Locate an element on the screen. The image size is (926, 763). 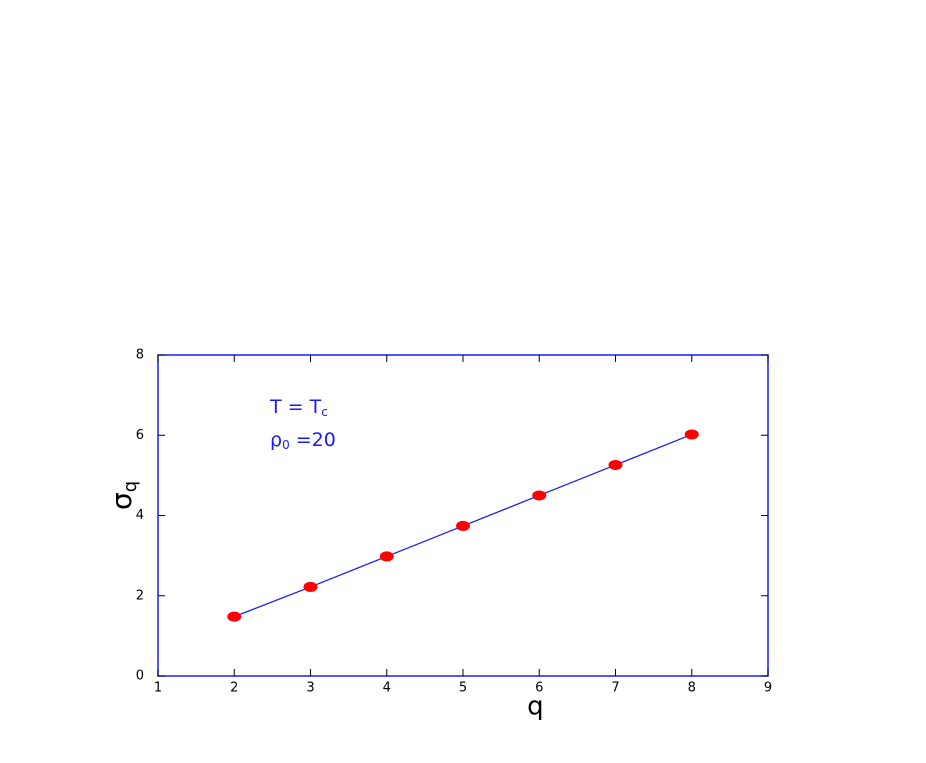
y-tick-label: 0 is located at coordinates (140, 676).